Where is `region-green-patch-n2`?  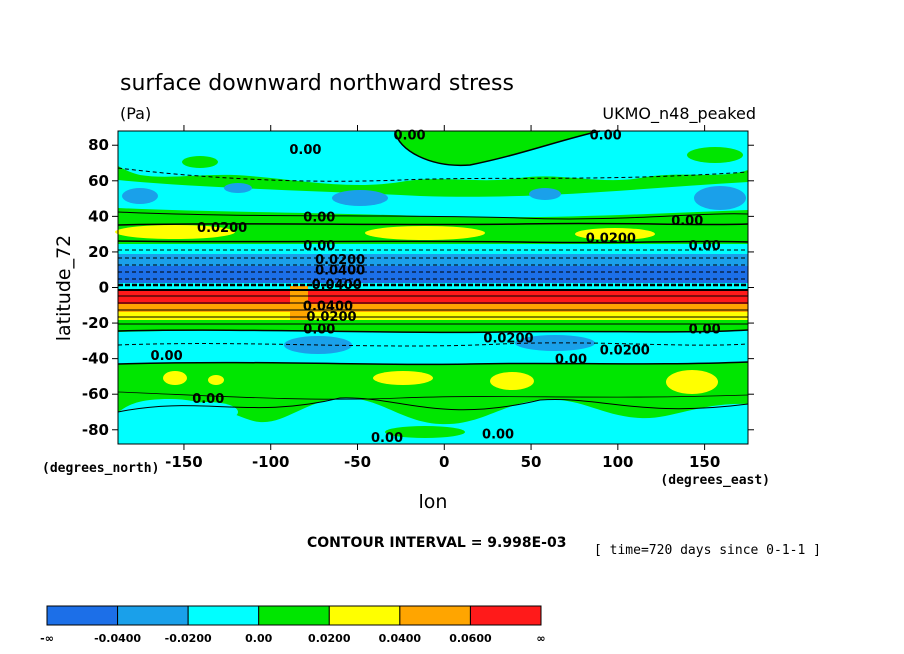 region-green-patch-n2 is located at coordinates (715, 155).